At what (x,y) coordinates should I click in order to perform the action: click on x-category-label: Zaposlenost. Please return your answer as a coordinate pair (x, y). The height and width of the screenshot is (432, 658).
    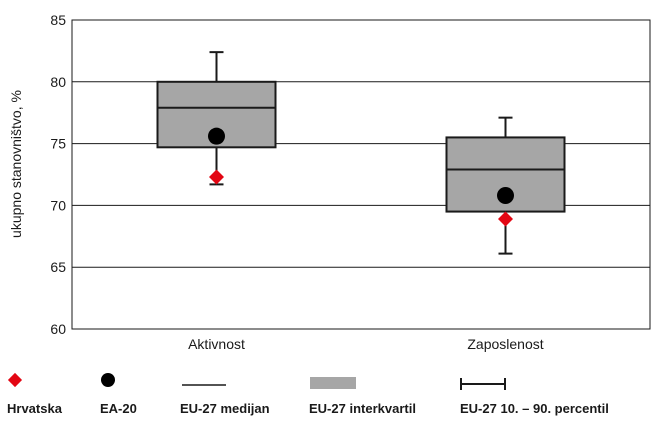
    Looking at the image, I should click on (505, 344).